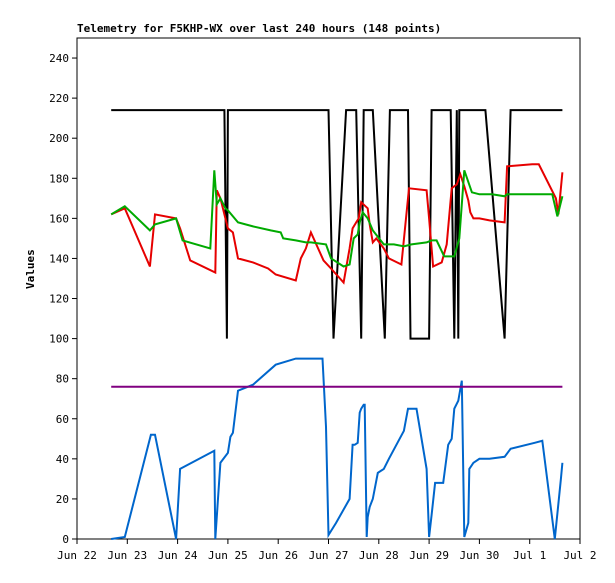 The height and width of the screenshot is (583, 615). I want to click on x-tick-label-6: Jun 28, so click(379, 555).